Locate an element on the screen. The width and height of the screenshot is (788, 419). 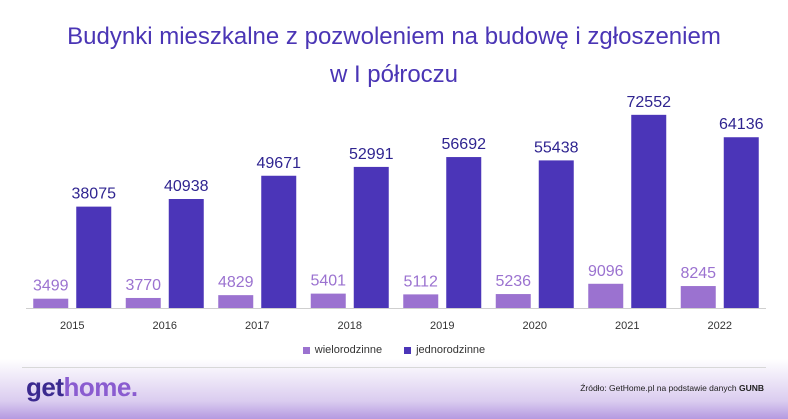
x-tick-label-2022: 2022 is located at coordinates (720, 326).